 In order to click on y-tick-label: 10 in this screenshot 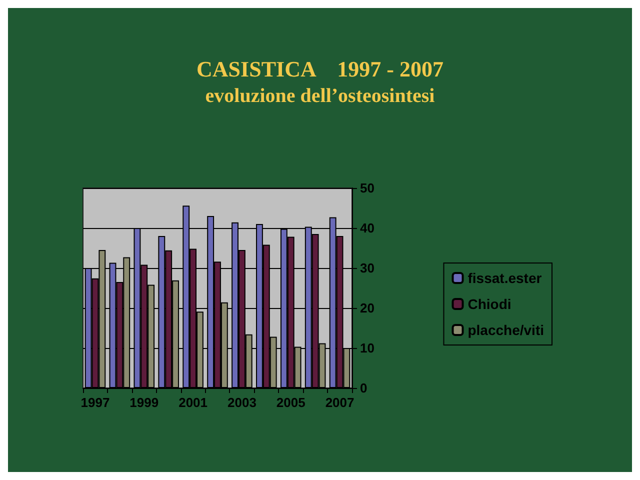, I will do `click(367, 348)`.